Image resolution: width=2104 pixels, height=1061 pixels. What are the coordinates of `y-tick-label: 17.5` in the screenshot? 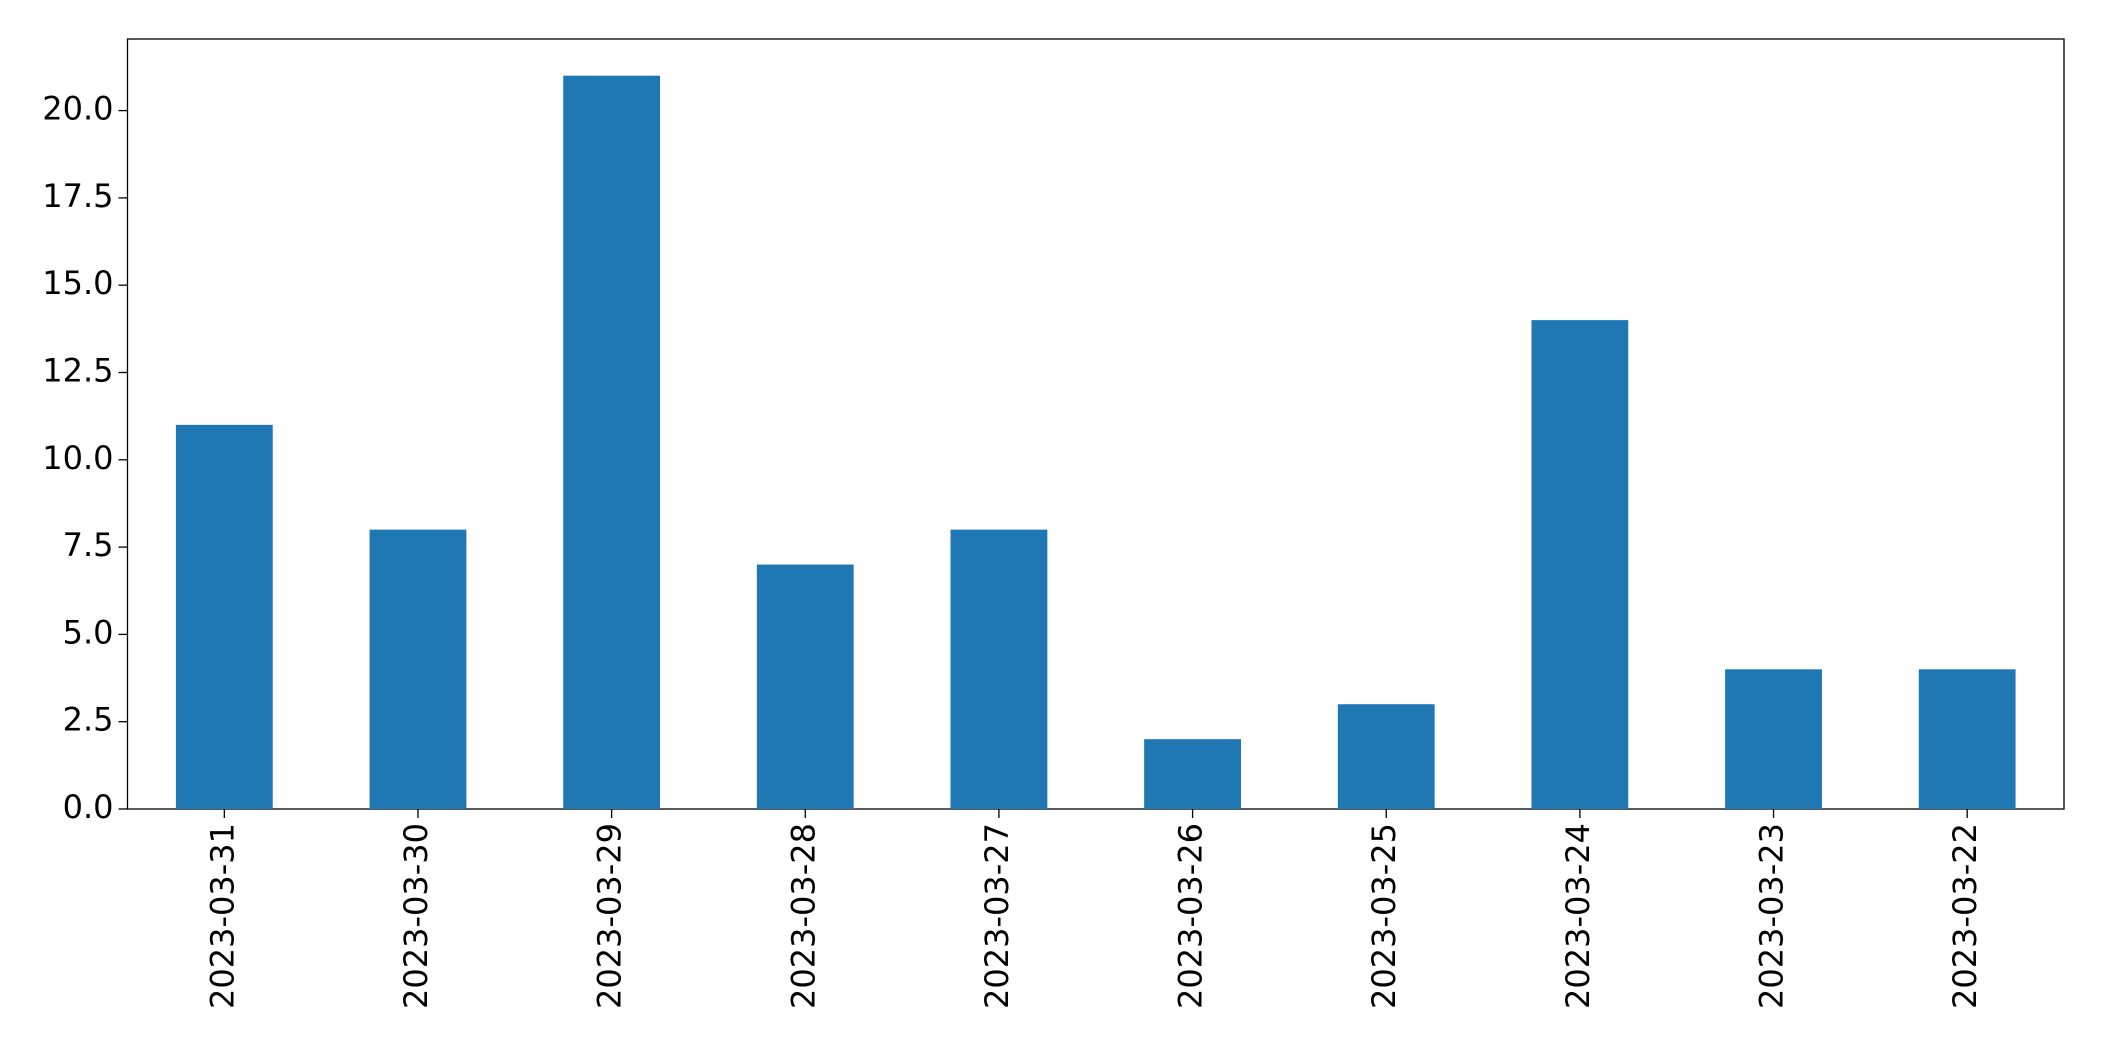 It's located at (77, 196).